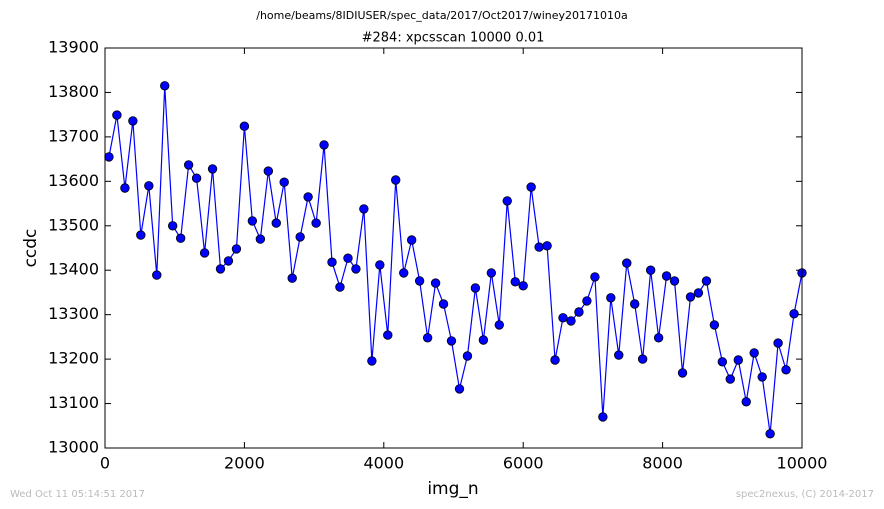 The image size is (884, 509). I want to click on x-tick-label: 0, so click(105, 463).